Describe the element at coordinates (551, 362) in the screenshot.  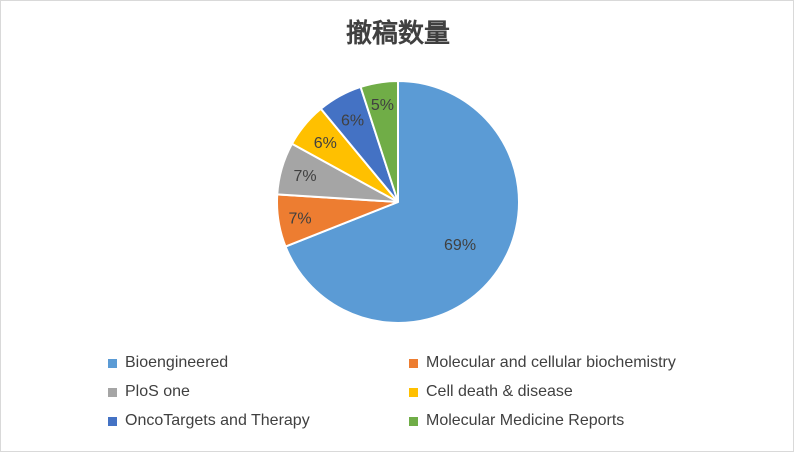
I see `legend-label: Molecular and cellular biochemistry` at that location.